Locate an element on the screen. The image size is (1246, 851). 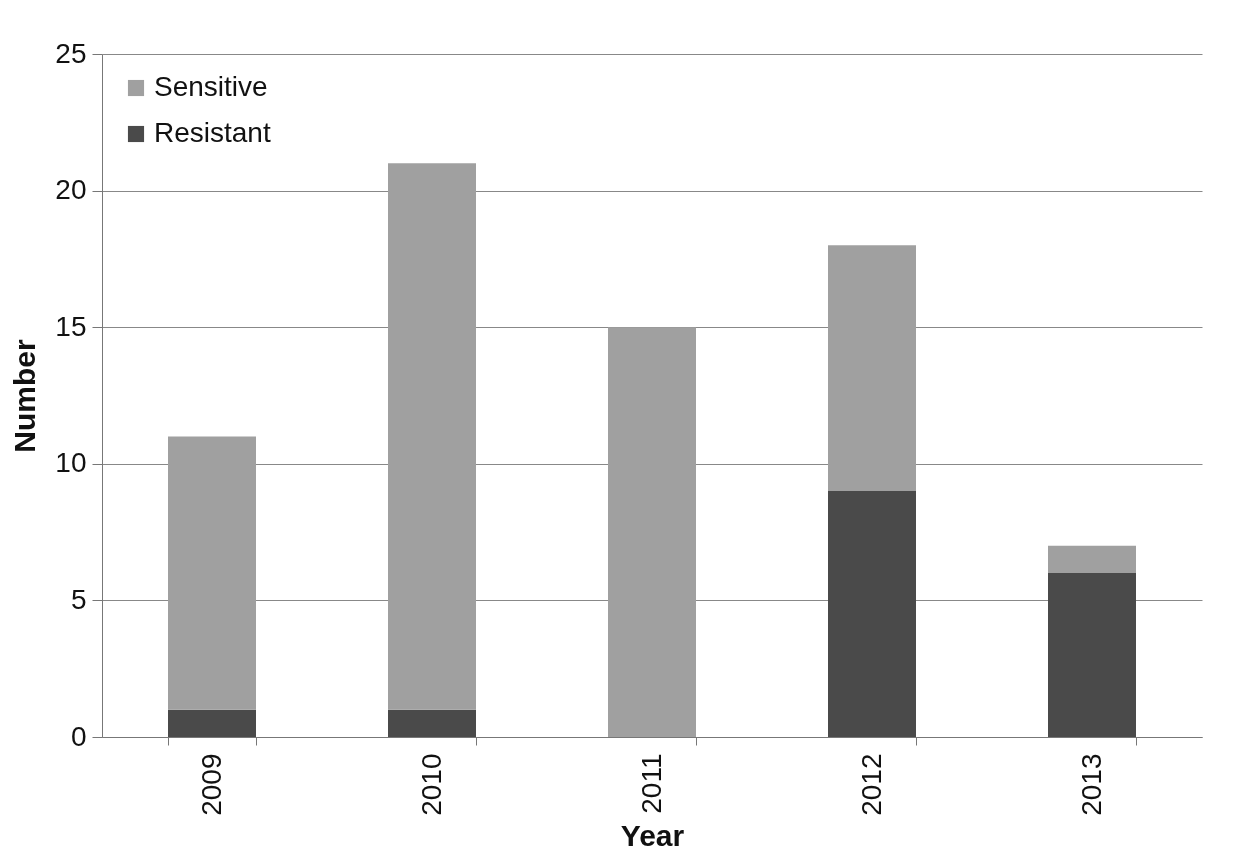
y-tick-label: 20 is located at coordinates (71, 190).